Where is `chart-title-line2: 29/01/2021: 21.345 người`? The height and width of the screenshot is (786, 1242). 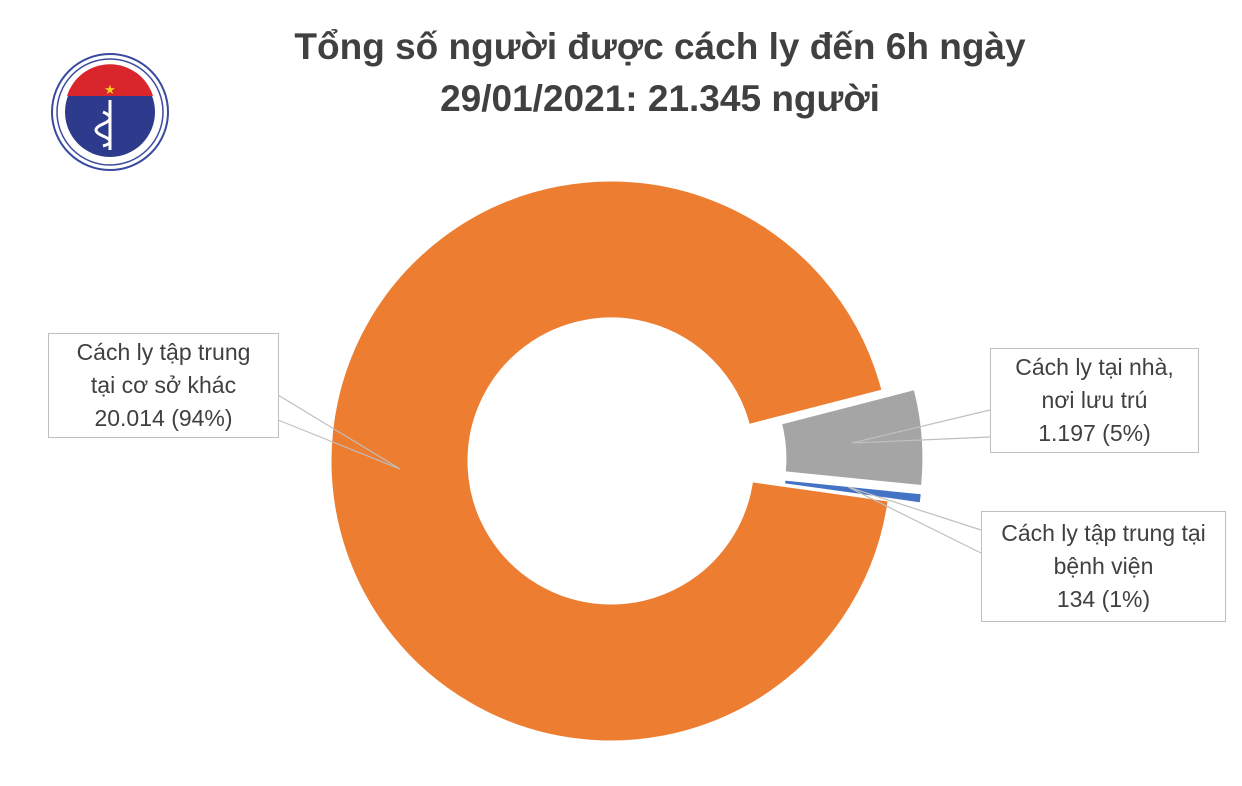
chart-title-line2: 29/01/2021: 21.345 người is located at coordinates (660, 98).